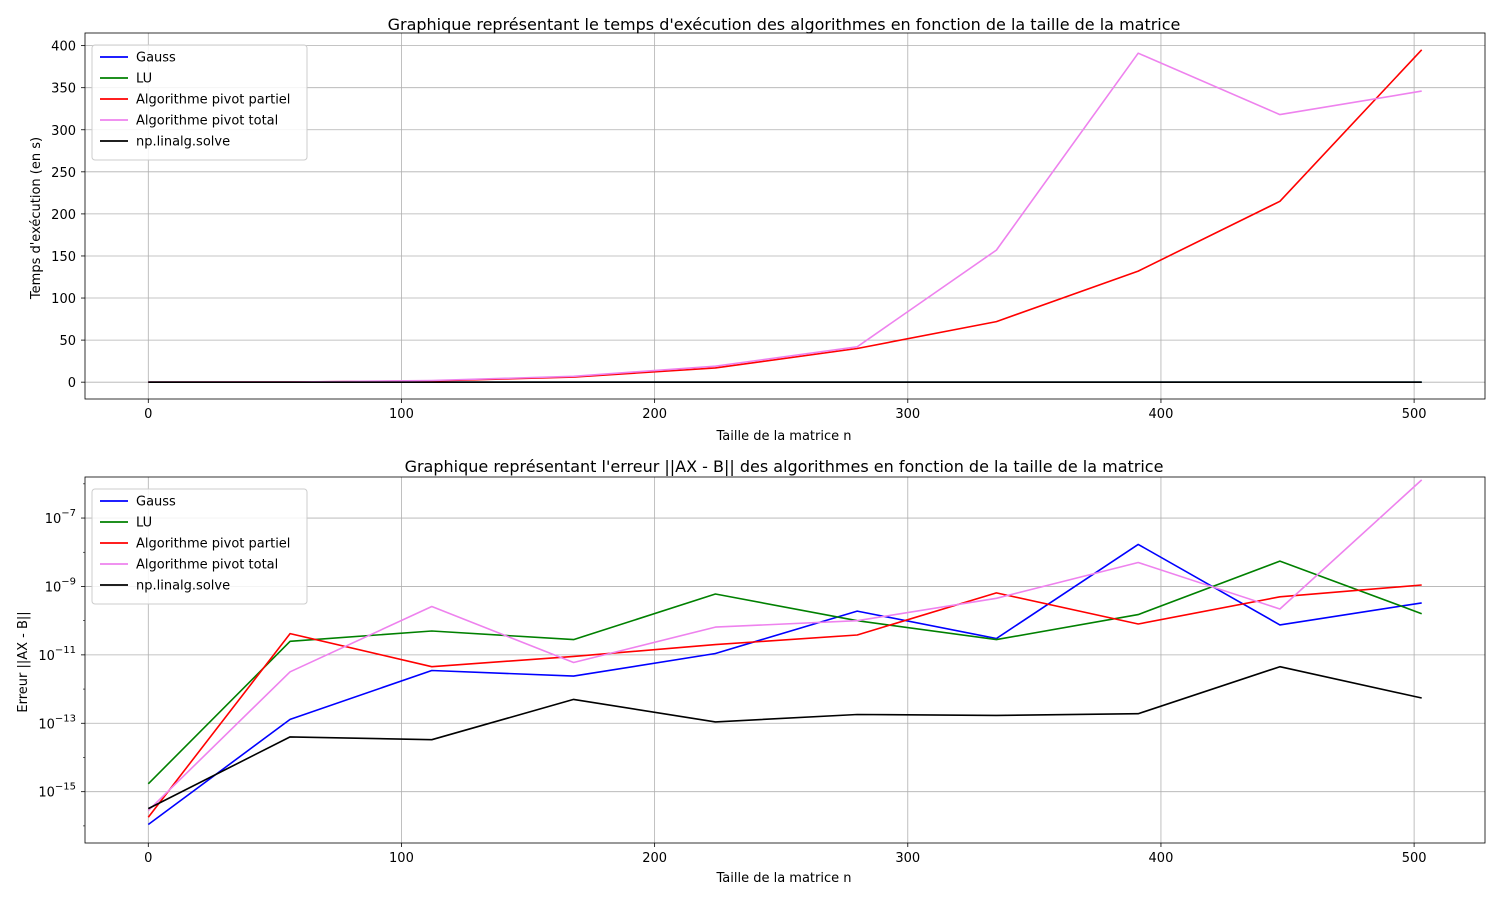 This screenshot has width=1500, height=900. I want to click on y-tick-label: 10−13, so click(57, 722).